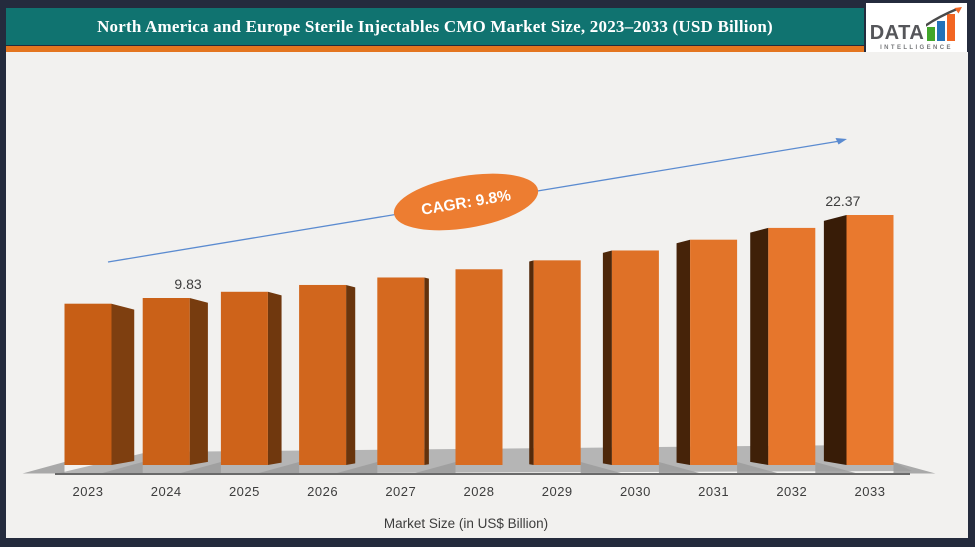  I want to click on bar-2026, so click(323, 374).